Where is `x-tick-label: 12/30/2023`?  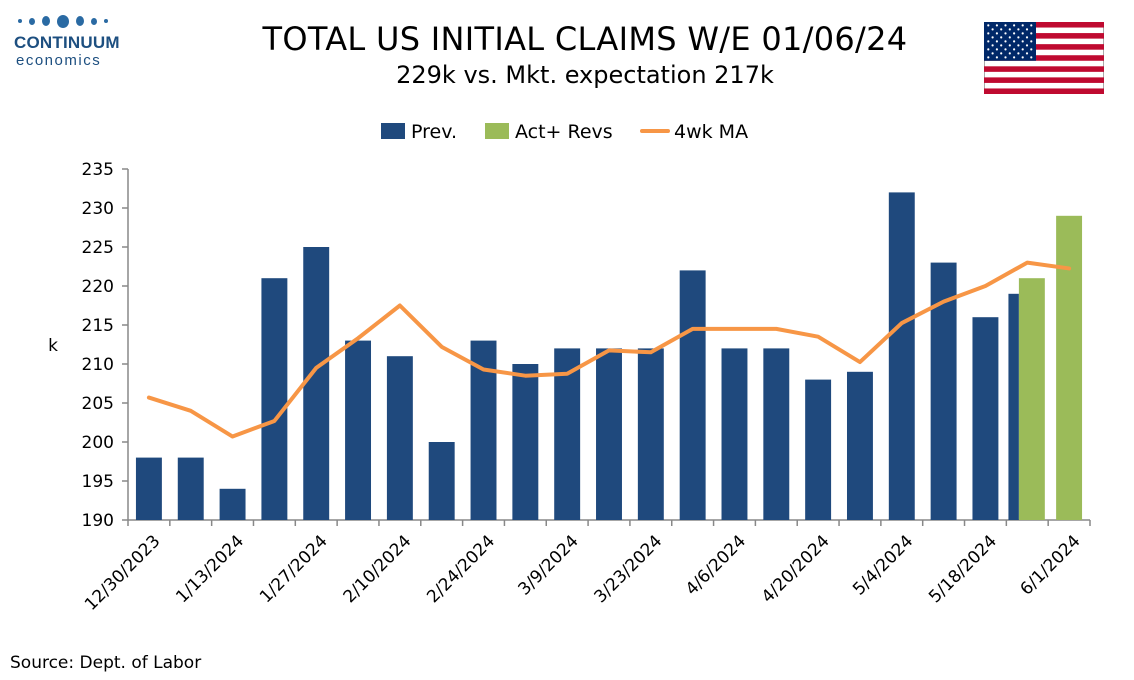 x-tick-label: 12/30/2023 is located at coordinates (122, 572).